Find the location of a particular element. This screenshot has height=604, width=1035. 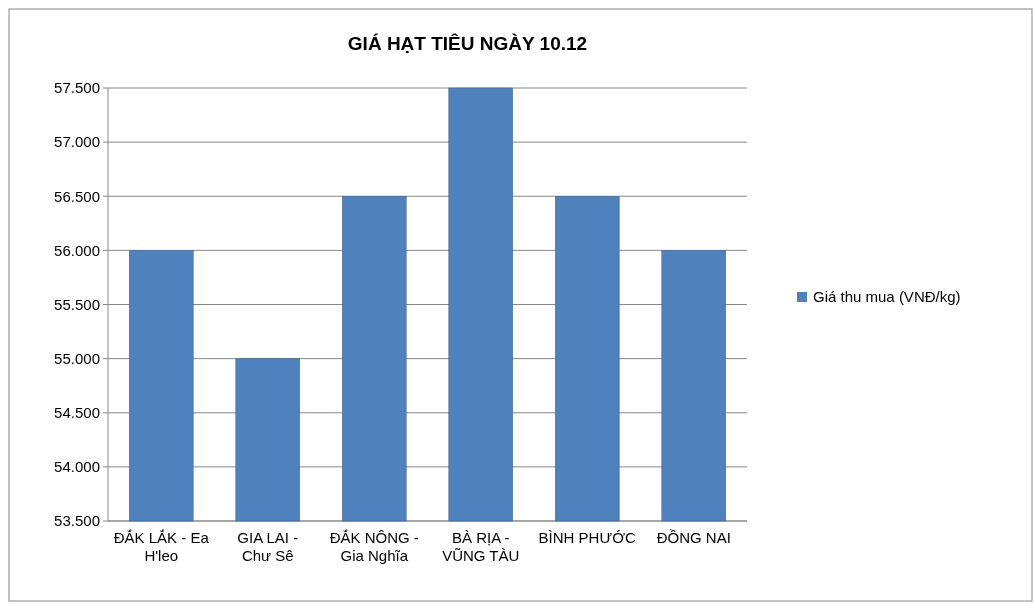

y-tick-label: 53.500 is located at coordinates (77, 521).